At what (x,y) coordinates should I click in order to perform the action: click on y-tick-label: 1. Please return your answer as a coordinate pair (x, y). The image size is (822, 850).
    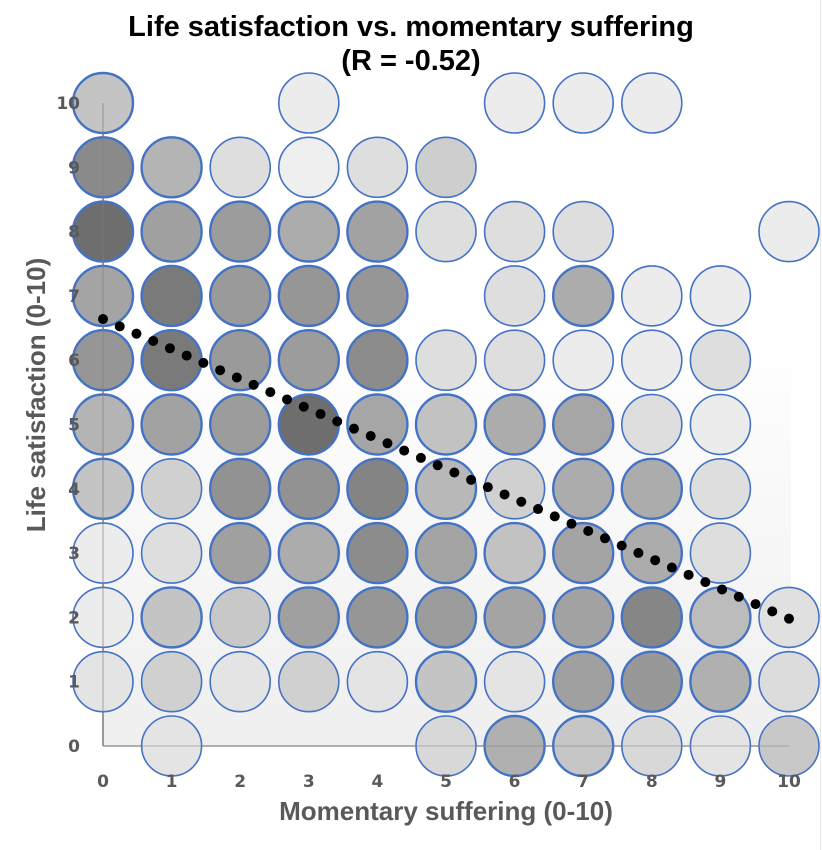
    Looking at the image, I should click on (74, 683).